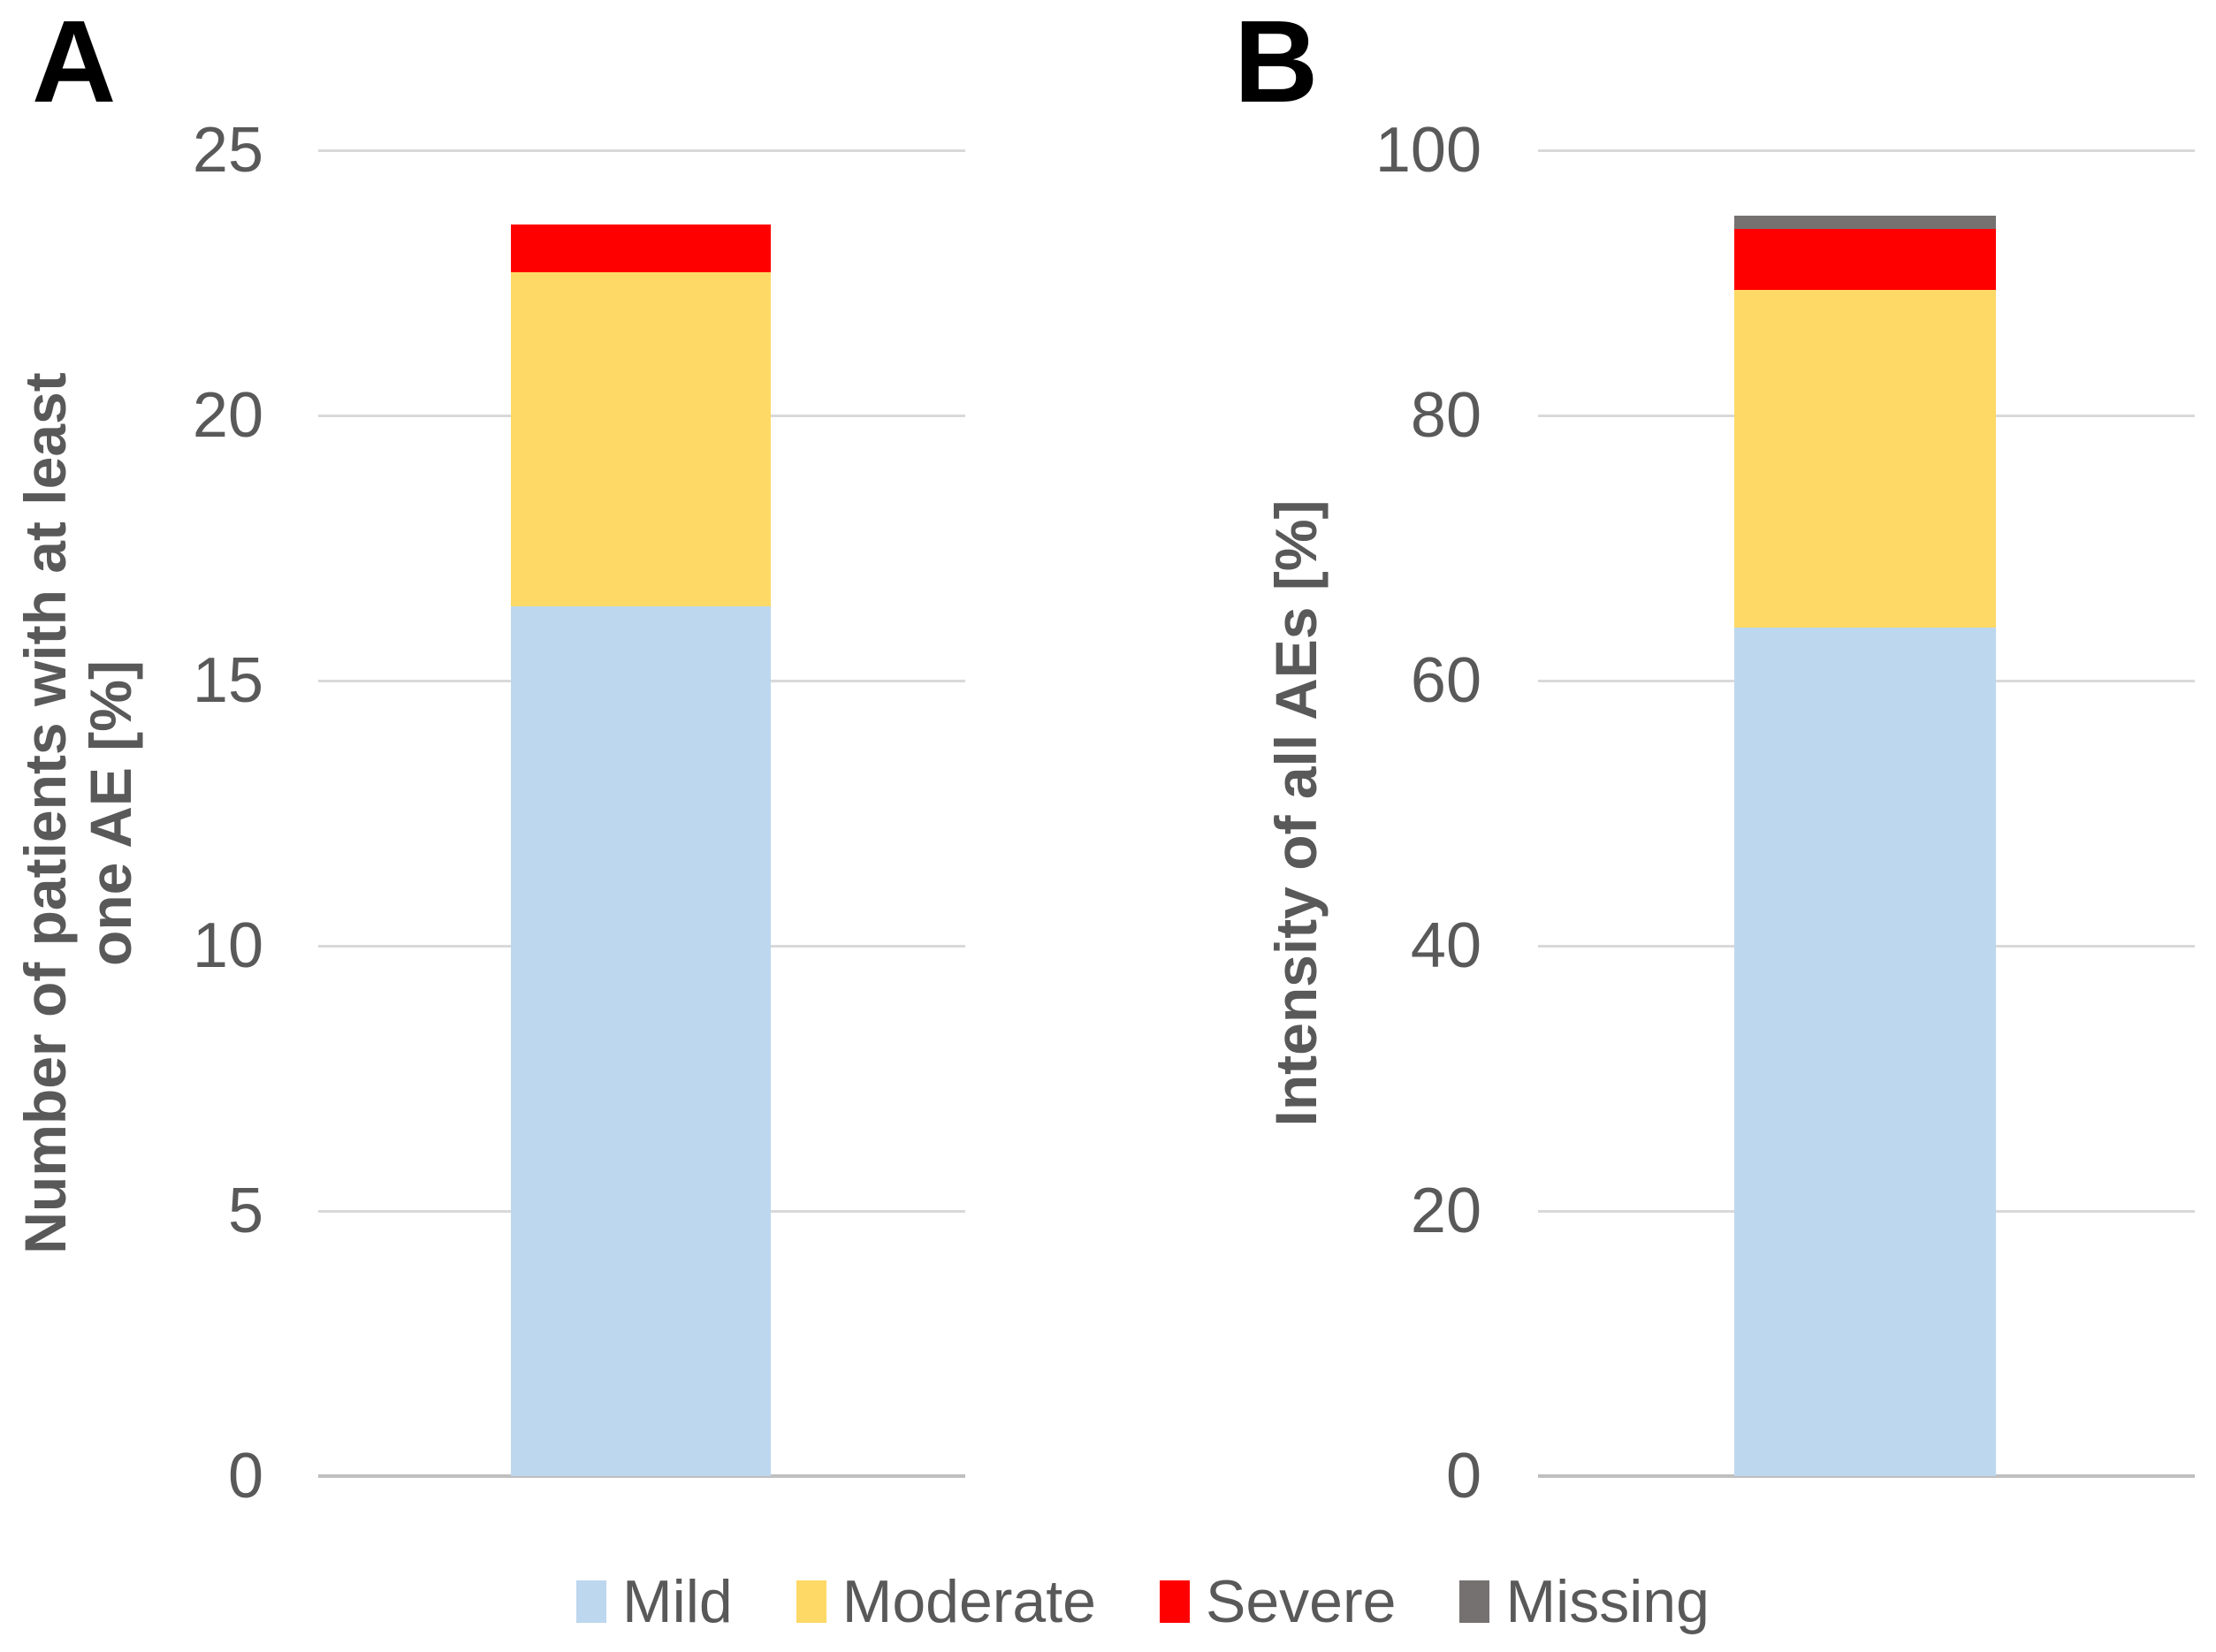 The image size is (2216, 1652). Describe the element at coordinates (75, 63) in the screenshot. I see `panel-a-label: A` at that location.